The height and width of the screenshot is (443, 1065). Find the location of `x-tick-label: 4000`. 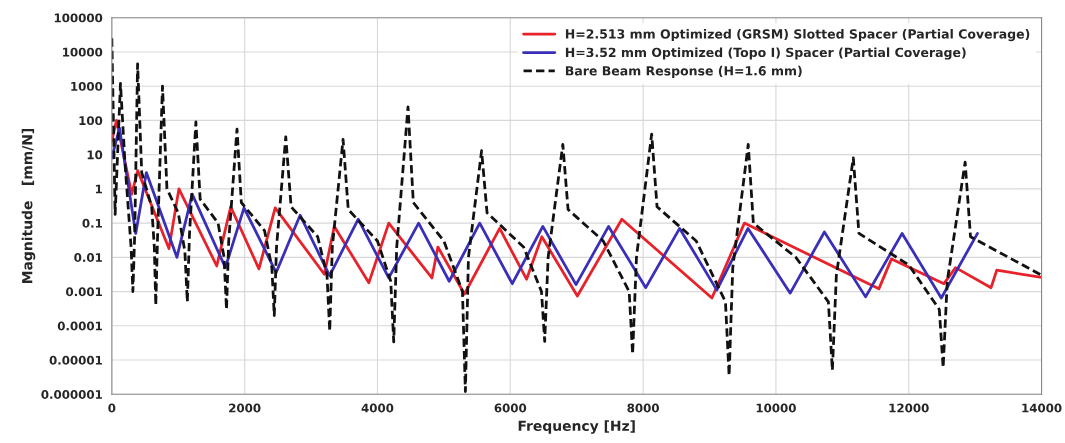

x-tick-label: 4000 is located at coordinates (377, 408).